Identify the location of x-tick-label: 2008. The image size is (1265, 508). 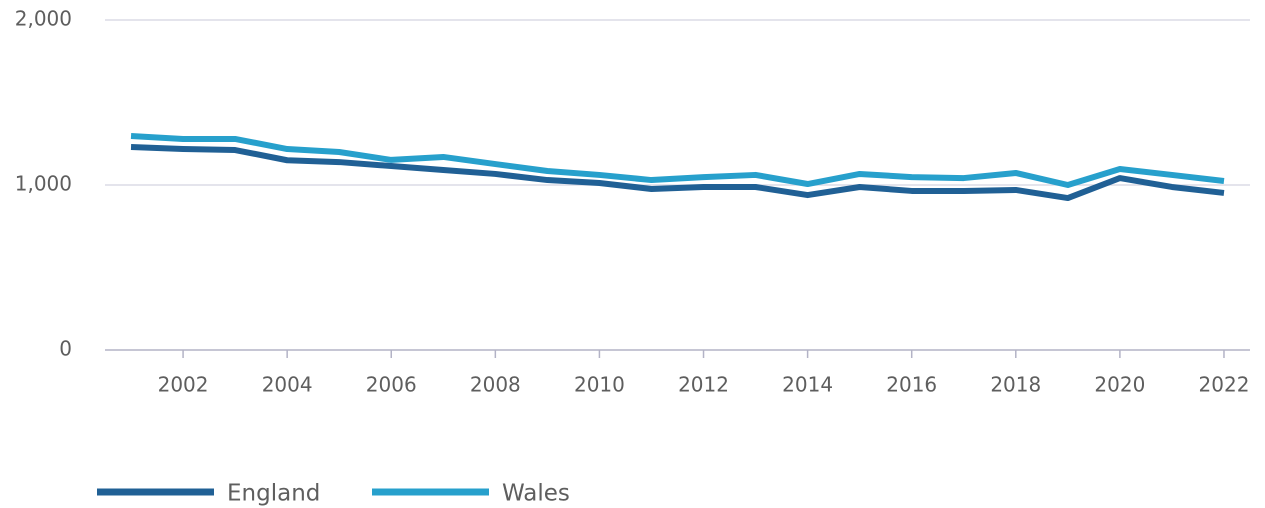
(495, 385).